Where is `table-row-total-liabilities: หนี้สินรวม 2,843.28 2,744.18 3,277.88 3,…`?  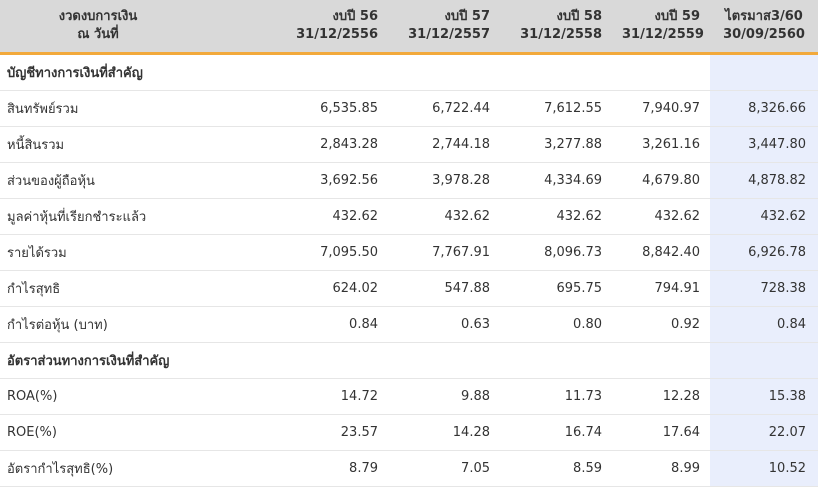
table-row-total-liabilities: หนี้สินรวม 2,843.28 2,744.18 3,277.88 3,… is located at coordinates (409, 144).